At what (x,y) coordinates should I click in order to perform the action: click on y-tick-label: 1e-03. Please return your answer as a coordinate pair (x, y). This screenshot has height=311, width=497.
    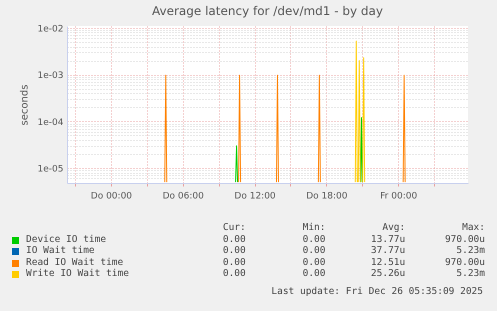
    Looking at the image, I should click on (51, 76).